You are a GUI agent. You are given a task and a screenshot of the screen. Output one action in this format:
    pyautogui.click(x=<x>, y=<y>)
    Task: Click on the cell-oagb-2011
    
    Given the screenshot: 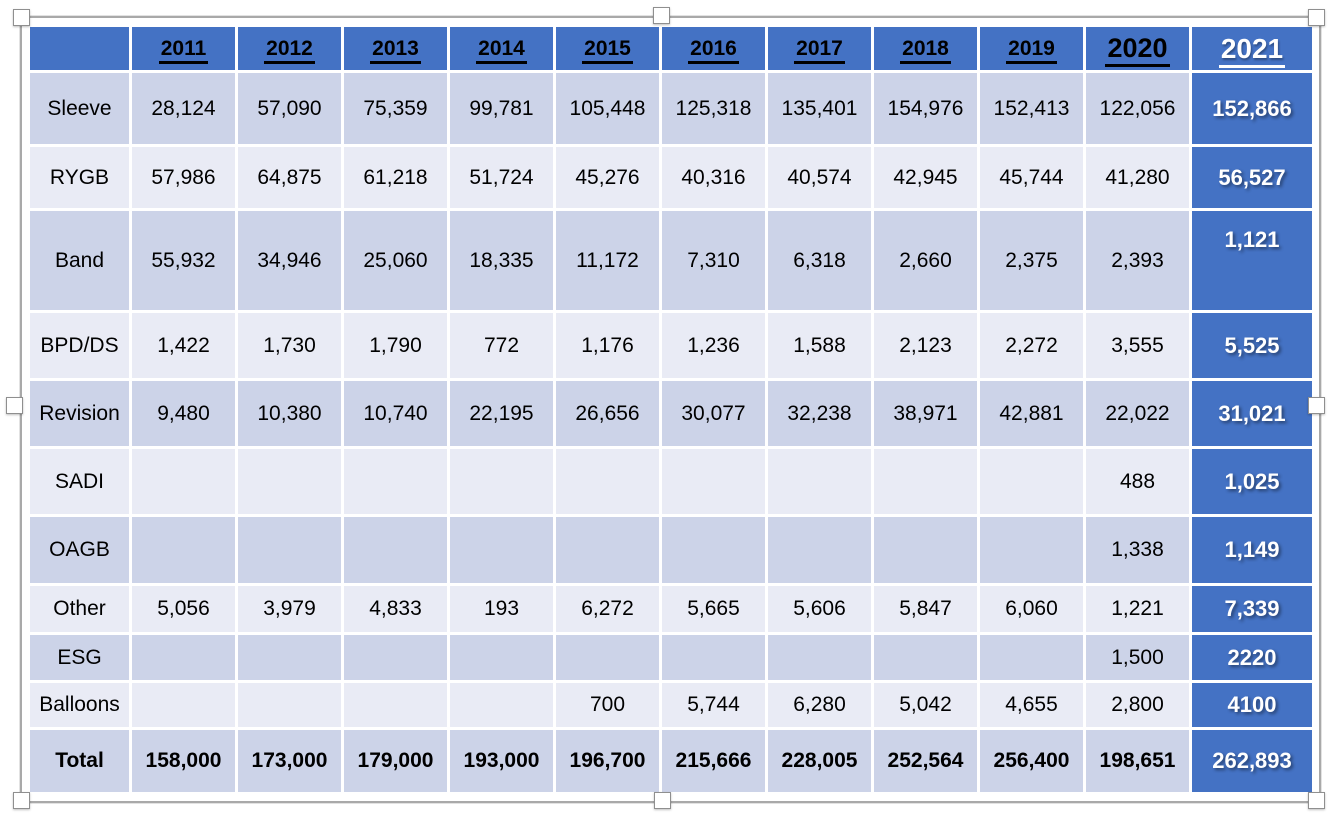 What is the action you would take?
    pyautogui.click(x=183, y=550)
    